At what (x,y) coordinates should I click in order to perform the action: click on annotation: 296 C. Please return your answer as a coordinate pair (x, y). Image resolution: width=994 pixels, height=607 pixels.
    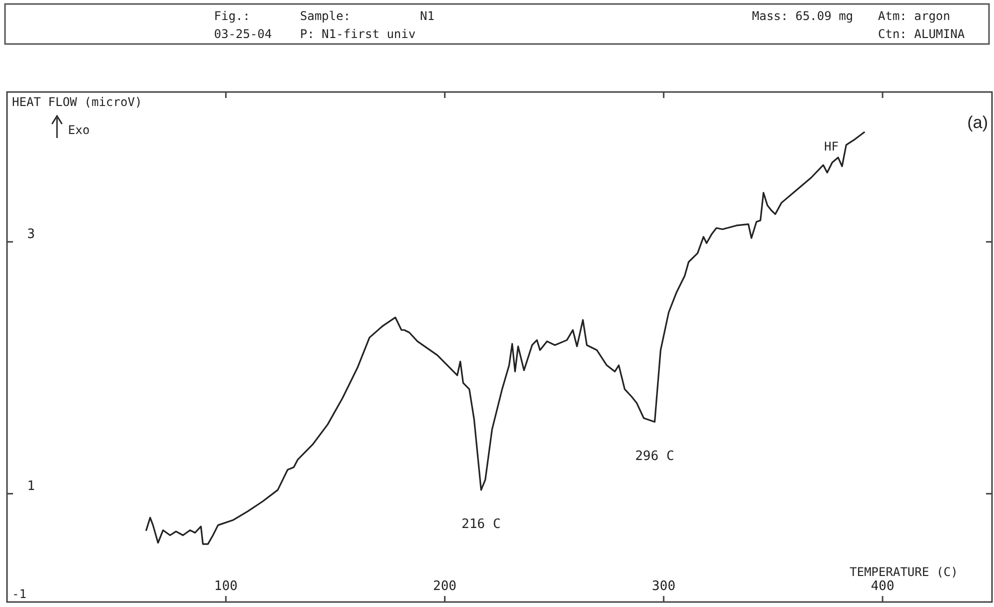
    Looking at the image, I should click on (654, 456).